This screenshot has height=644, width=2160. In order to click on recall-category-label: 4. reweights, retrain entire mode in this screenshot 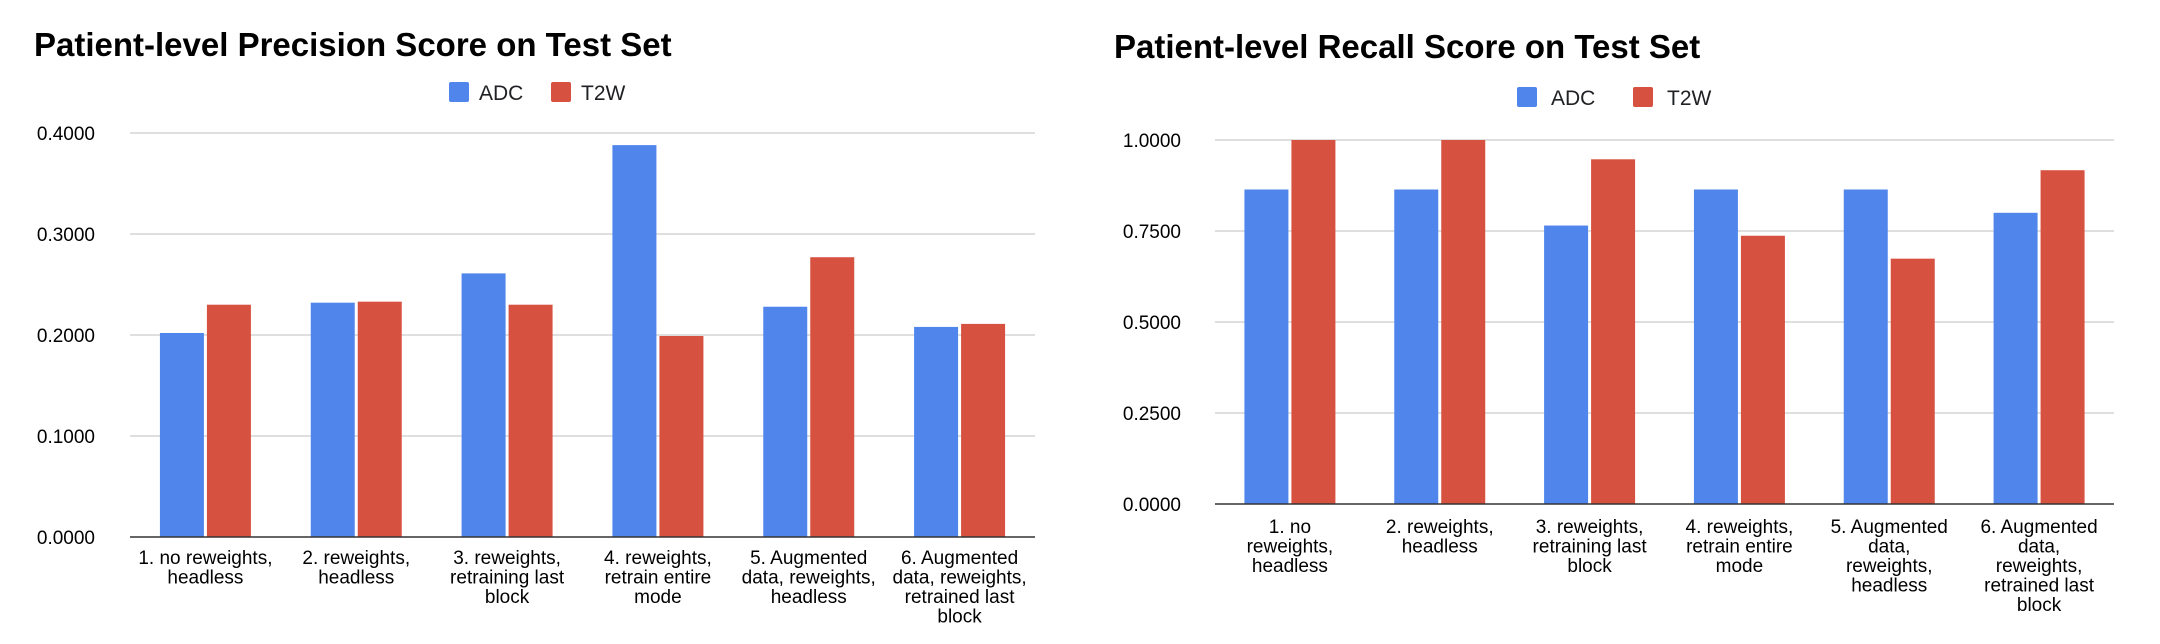, I will do `click(1740, 547)`.